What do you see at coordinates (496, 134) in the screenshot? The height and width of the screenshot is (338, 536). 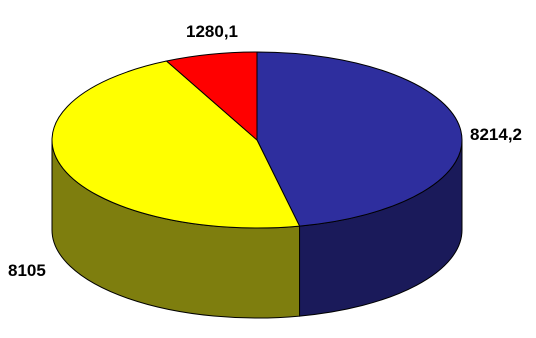 I see `pie-slice-label-1: 8214,2` at bounding box center [496, 134].